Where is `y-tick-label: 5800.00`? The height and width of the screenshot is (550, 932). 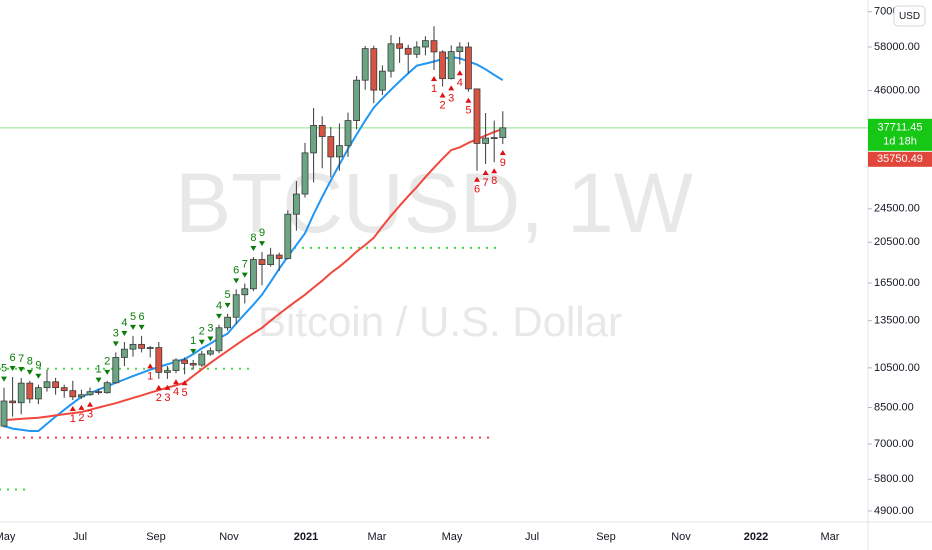
y-tick-label: 5800.00 is located at coordinates (894, 479).